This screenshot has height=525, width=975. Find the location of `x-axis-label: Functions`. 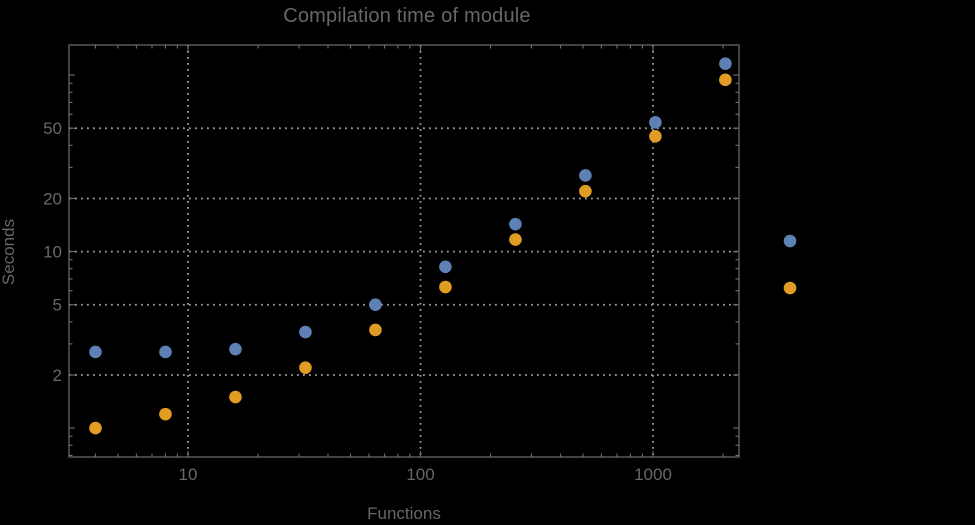

x-axis-label: Functions is located at coordinates (404, 513).